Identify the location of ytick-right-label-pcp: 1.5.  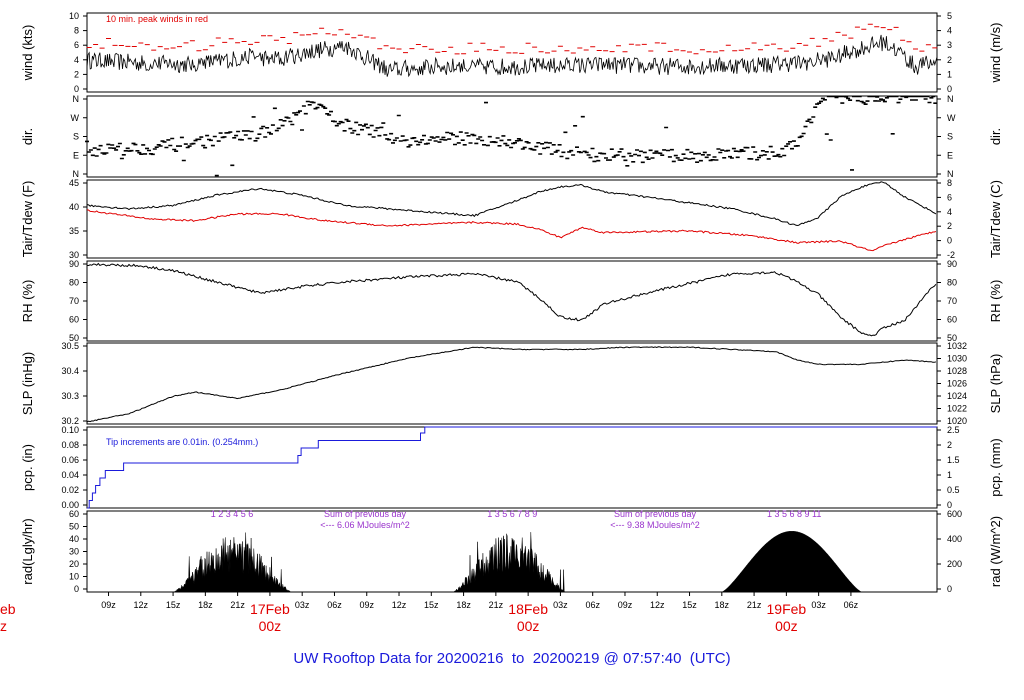
(953, 460).